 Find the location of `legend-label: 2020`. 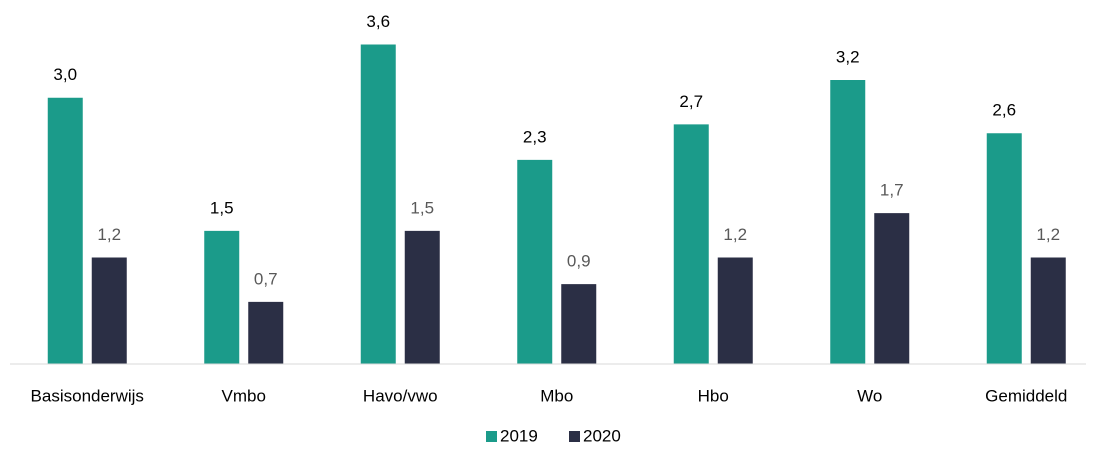

legend-label: 2020 is located at coordinates (602, 435).